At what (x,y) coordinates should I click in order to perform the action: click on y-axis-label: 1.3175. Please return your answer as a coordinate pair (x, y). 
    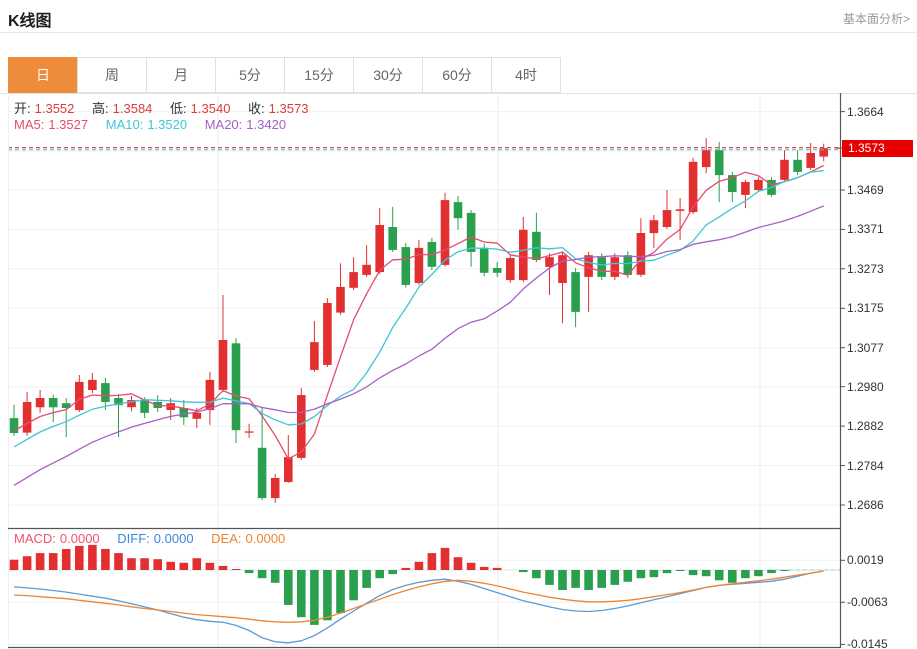
    Looking at the image, I should click on (865, 308).